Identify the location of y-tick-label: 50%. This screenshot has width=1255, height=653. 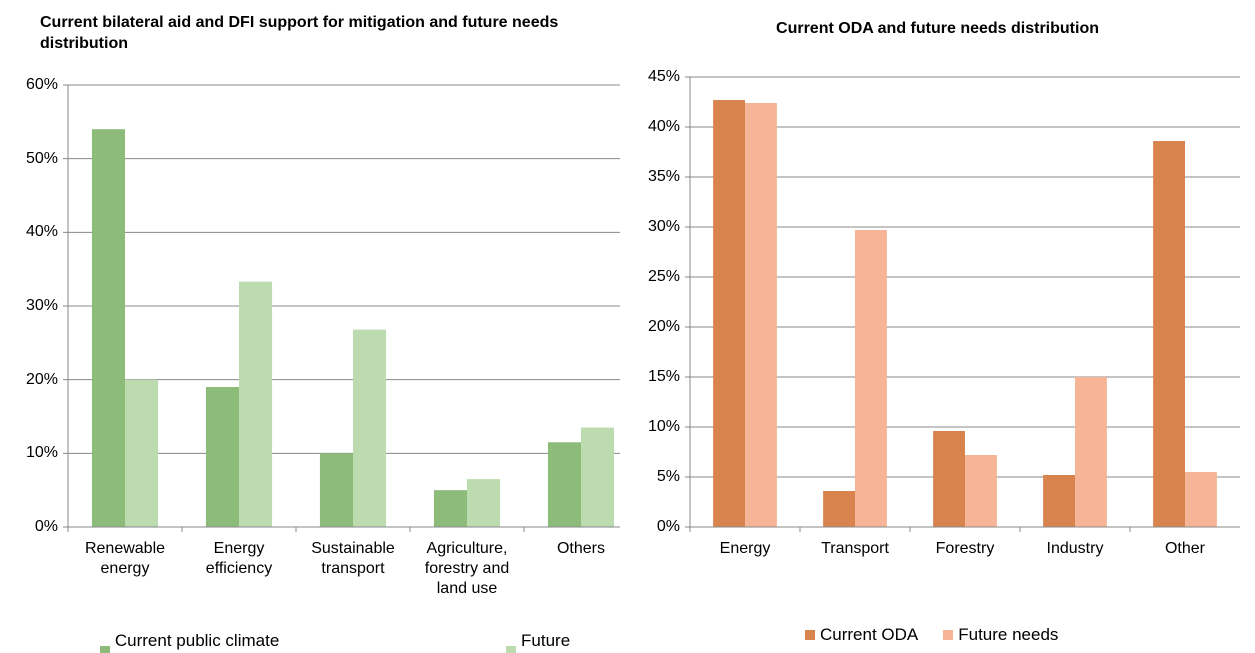
(41, 158).